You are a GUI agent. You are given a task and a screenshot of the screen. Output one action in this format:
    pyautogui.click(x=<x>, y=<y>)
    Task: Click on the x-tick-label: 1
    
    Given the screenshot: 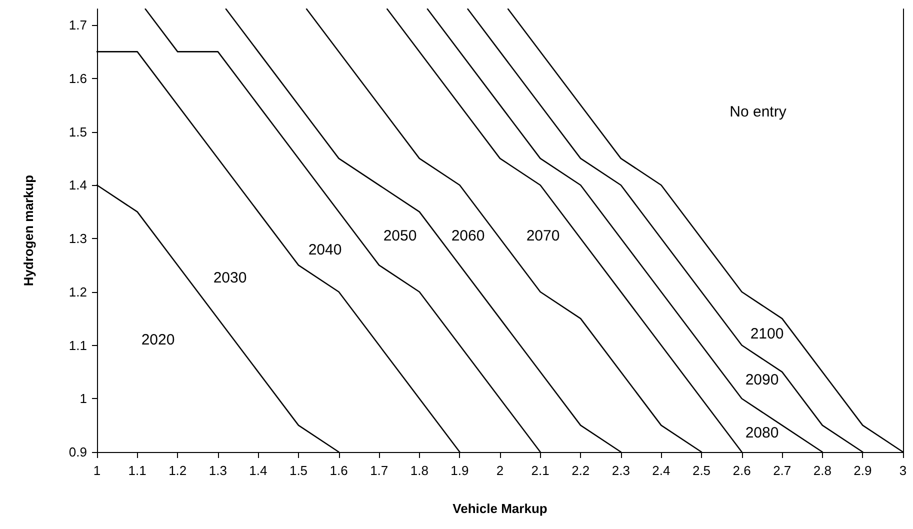 What is the action you would take?
    pyautogui.click(x=97, y=470)
    